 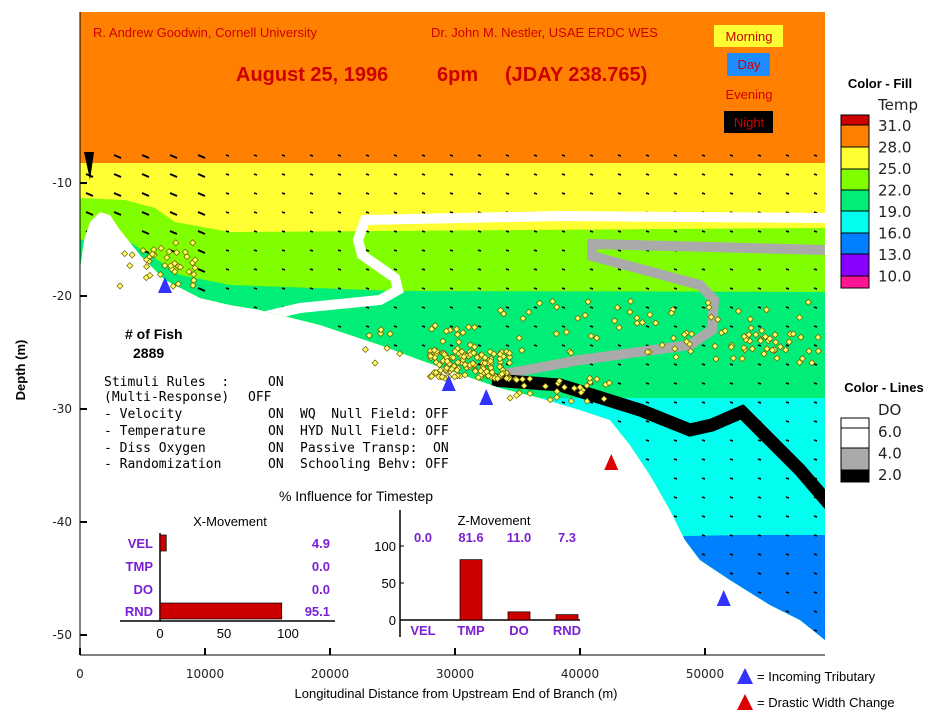 I want to click on blue-triangle-icon, so click(x=745, y=676).